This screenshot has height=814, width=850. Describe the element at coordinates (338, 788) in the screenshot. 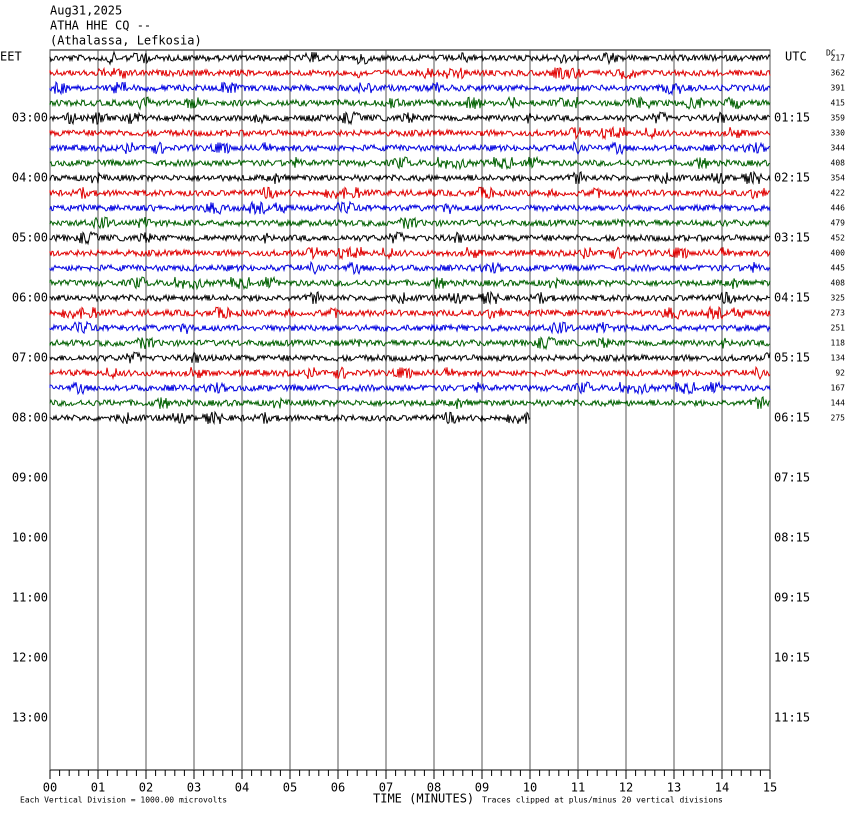

I see `x-tick-label: 06` at that location.